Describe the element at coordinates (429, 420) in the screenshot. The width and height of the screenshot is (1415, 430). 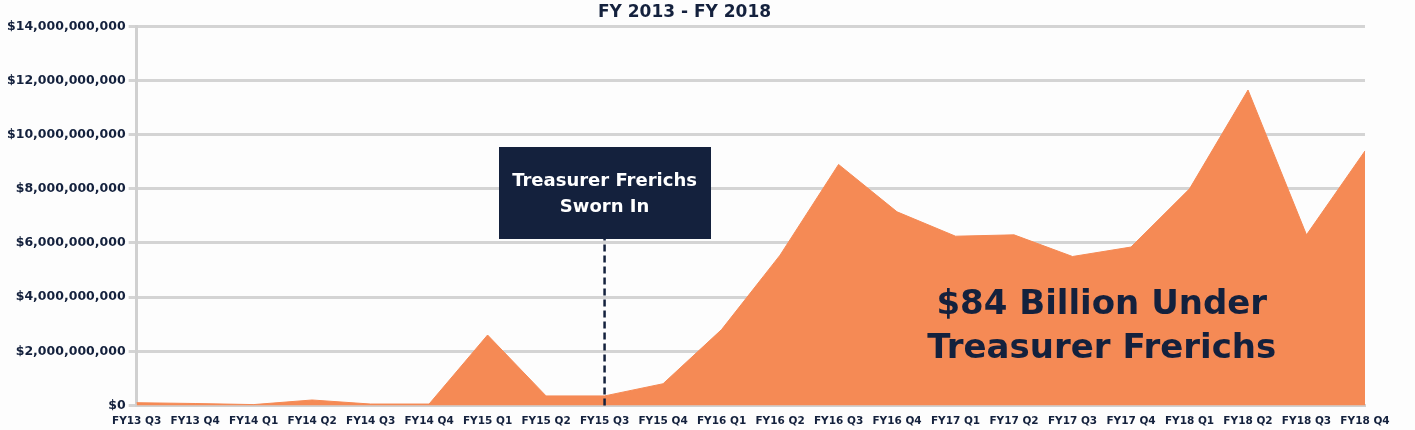
I see `x-tick-label: FY14 Q4` at that location.